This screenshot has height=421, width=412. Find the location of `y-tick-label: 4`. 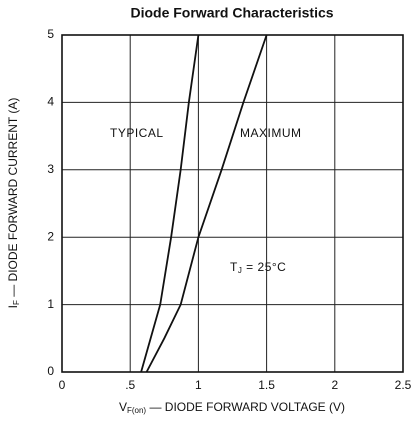

y-tick-label: 4 is located at coordinates (50, 102).